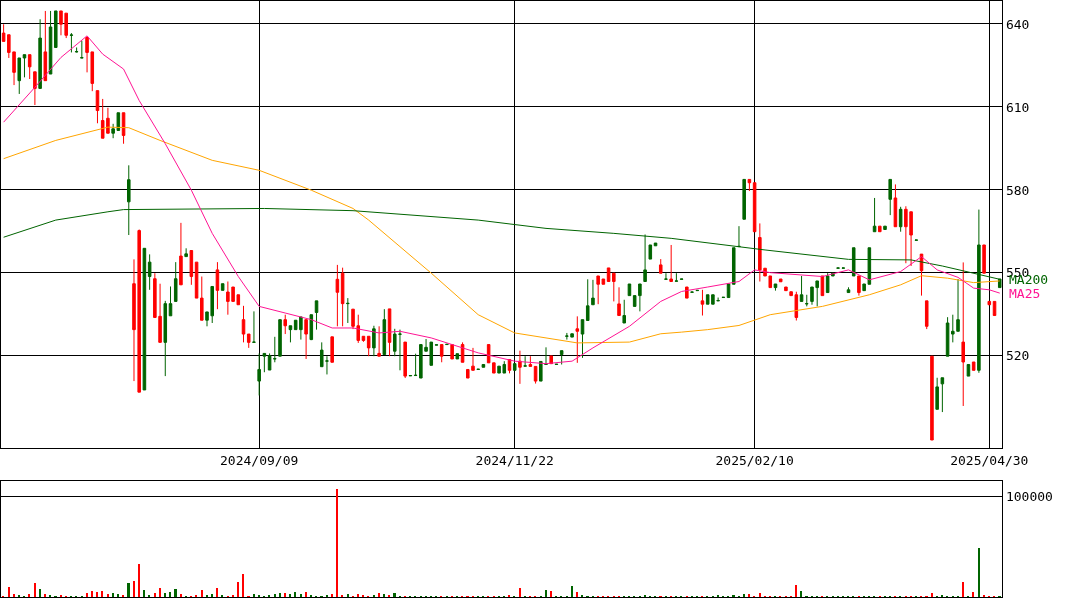  I want to click on y-tick-label: 580, so click(1017, 190).